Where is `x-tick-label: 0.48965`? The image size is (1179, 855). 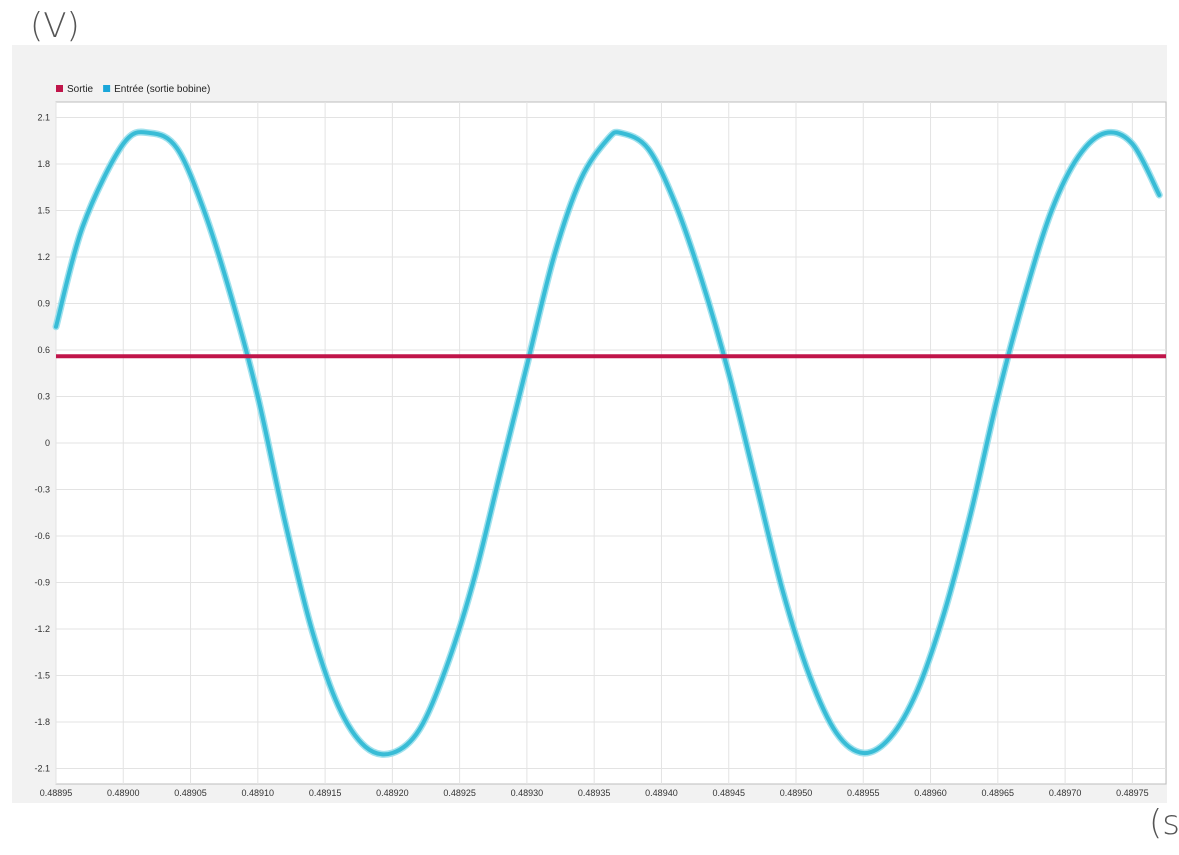 x-tick-label: 0.48965 is located at coordinates (998, 793).